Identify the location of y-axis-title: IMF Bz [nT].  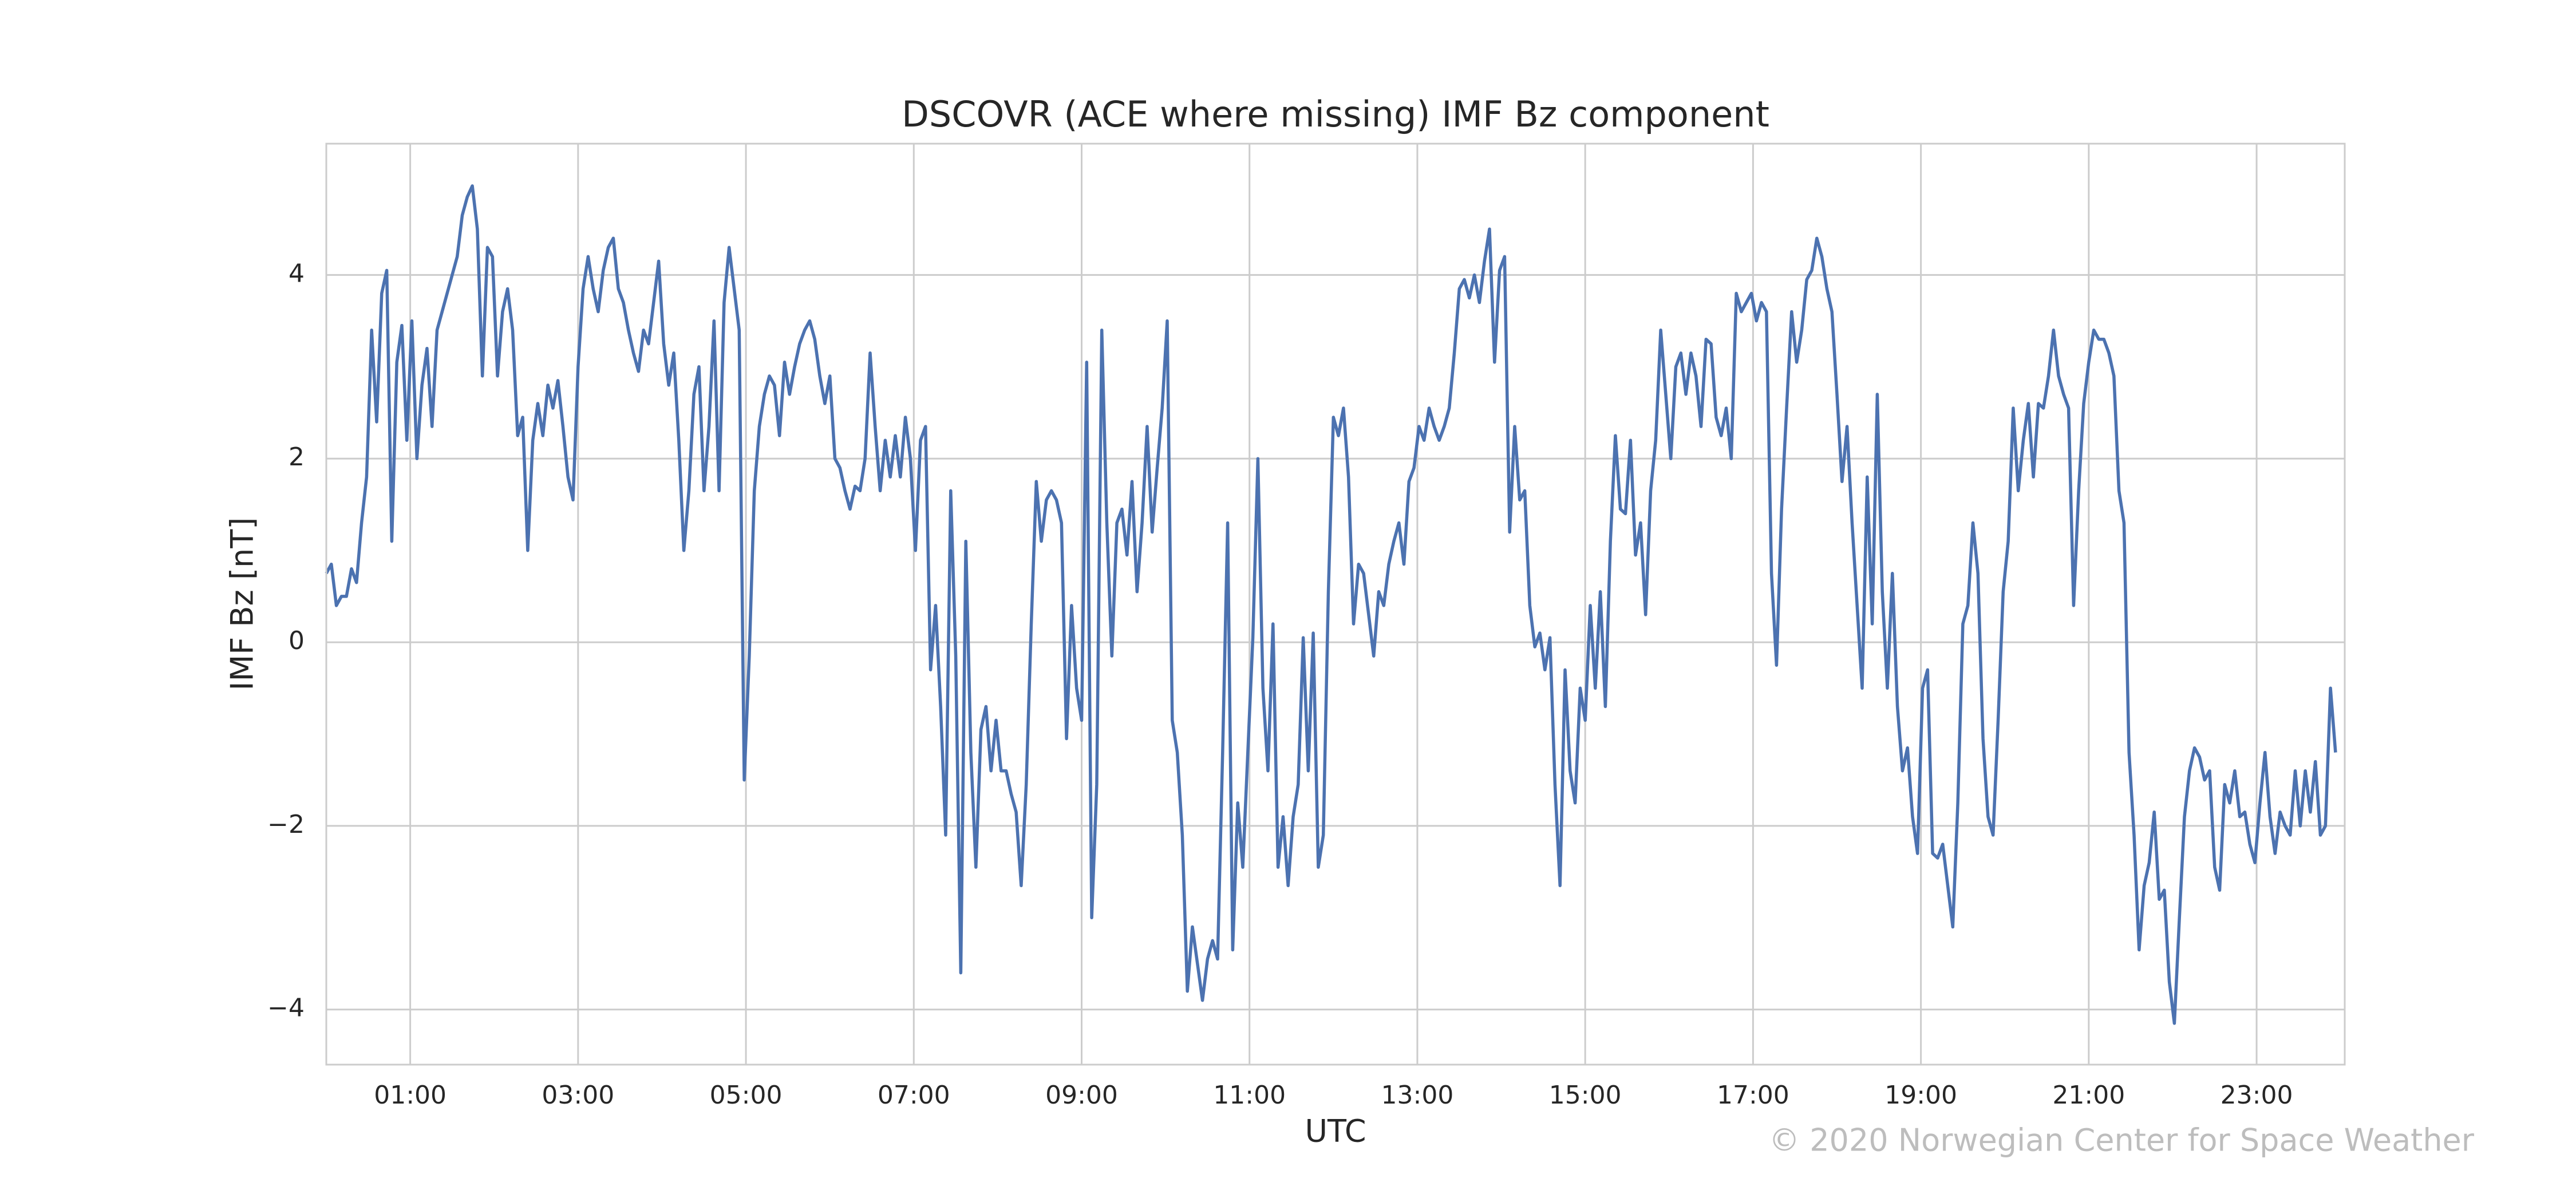
(242, 604).